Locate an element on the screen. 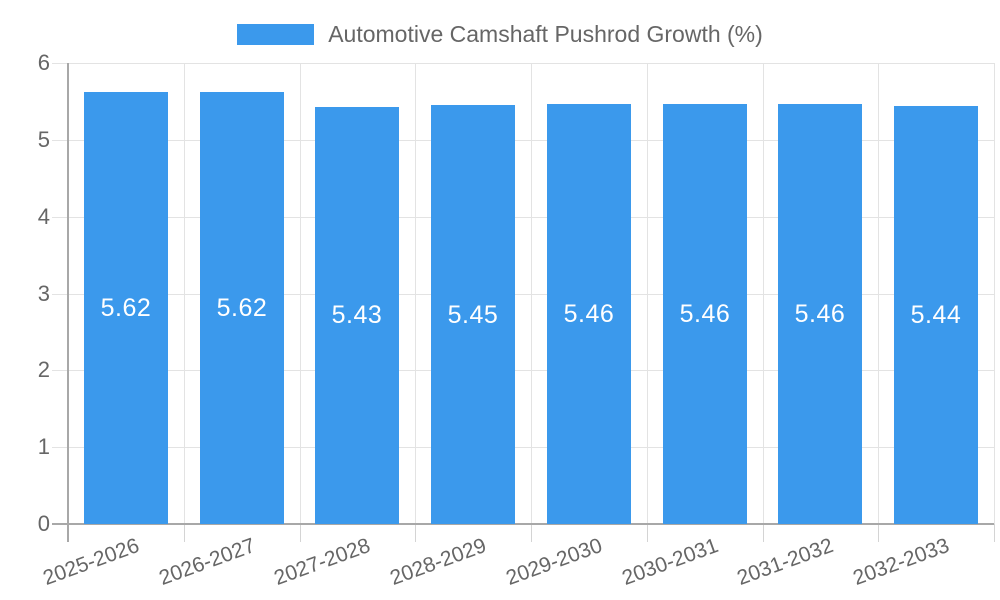 Image resolution: width=1000 pixels, height=600 pixels. x-axis-label-text: 2029-2030 is located at coordinates (553, 562).